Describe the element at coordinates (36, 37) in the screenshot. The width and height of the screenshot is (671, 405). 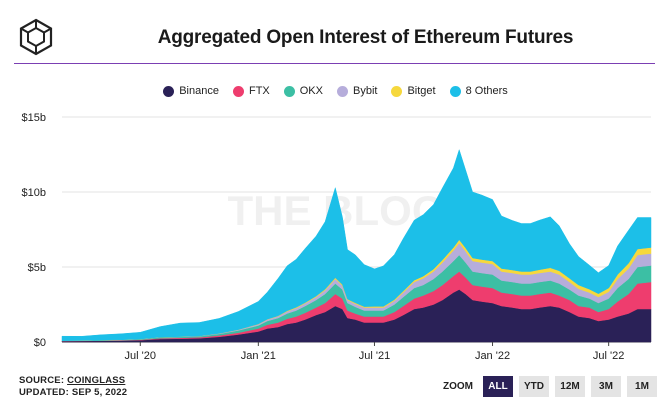
I see `the-block-logo-icon` at that location.